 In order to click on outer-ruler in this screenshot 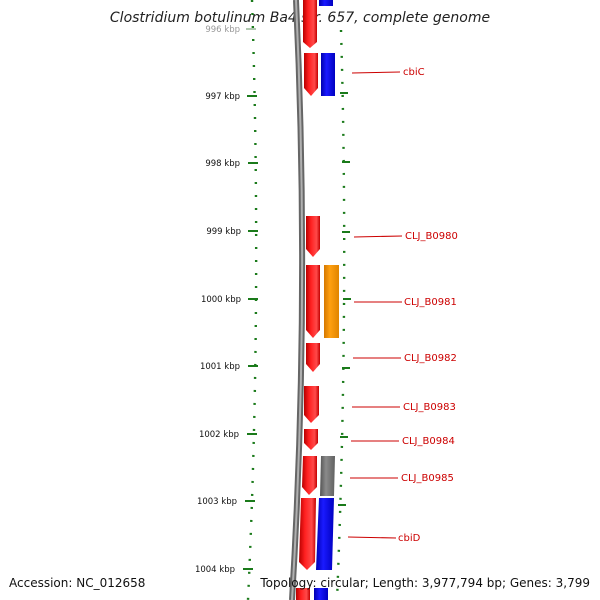, I will do `click(343, 314)`.